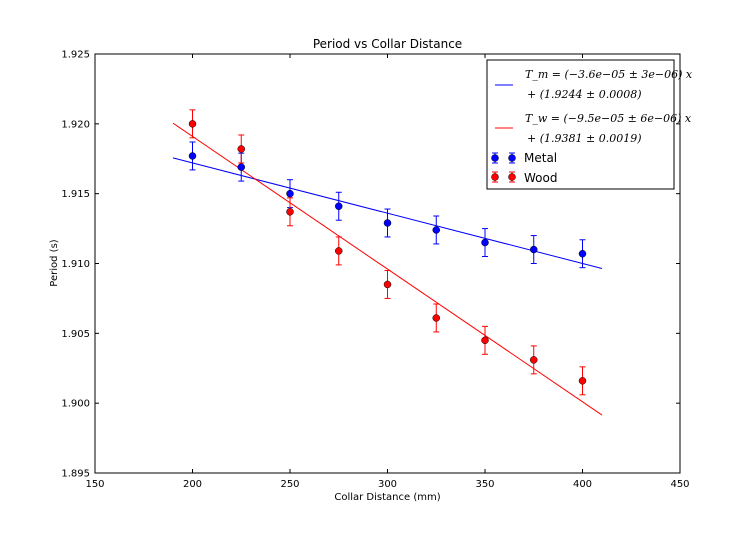  What do you see at coordinates (192, 484) in the screenshot?
I see `x-tick-label: 200` at bounding box center [192, 484].